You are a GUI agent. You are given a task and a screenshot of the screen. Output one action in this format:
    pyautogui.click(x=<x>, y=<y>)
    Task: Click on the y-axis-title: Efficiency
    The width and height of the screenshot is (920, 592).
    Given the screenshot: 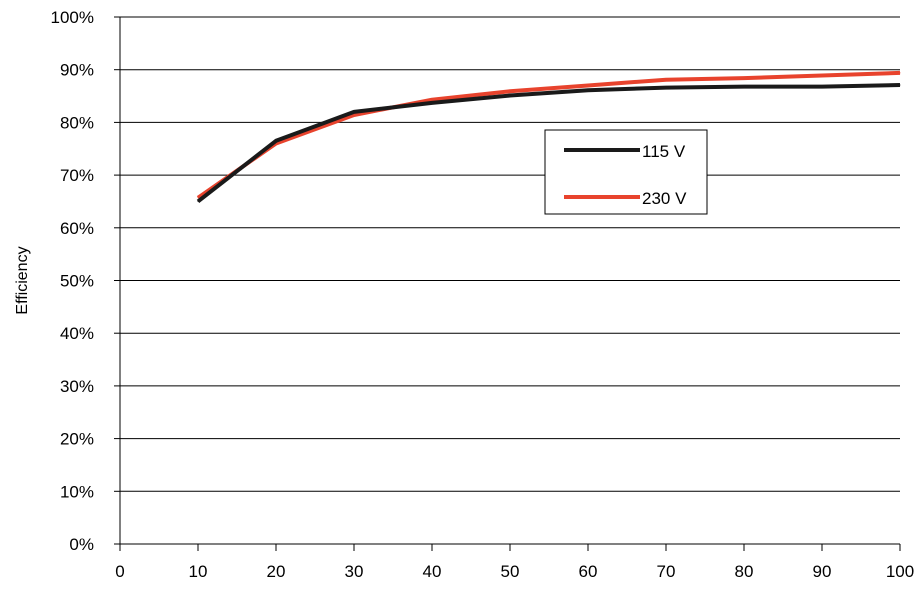 What is the action you would take?
    pyautogui.click(x=22, y=280)
    